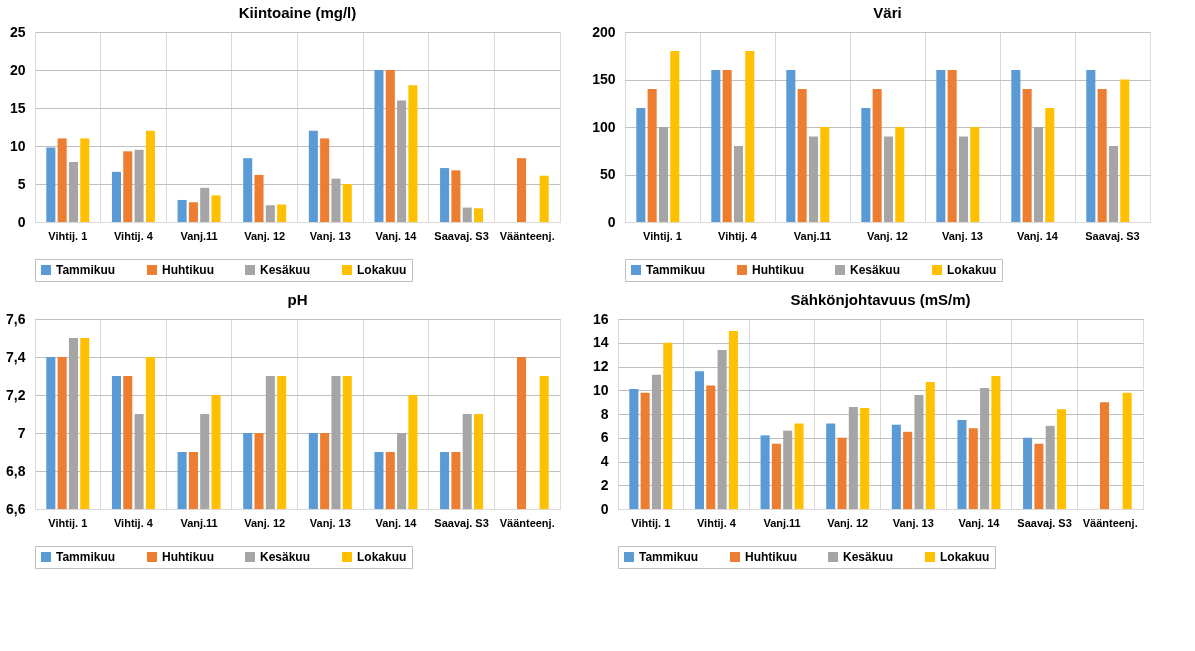 Image resolution: width=1195 pixels, height=651 pixels. Describe the element at coordinates (86, 557) in the screenshot. I see `legend-label: Tammikuu` at that location.